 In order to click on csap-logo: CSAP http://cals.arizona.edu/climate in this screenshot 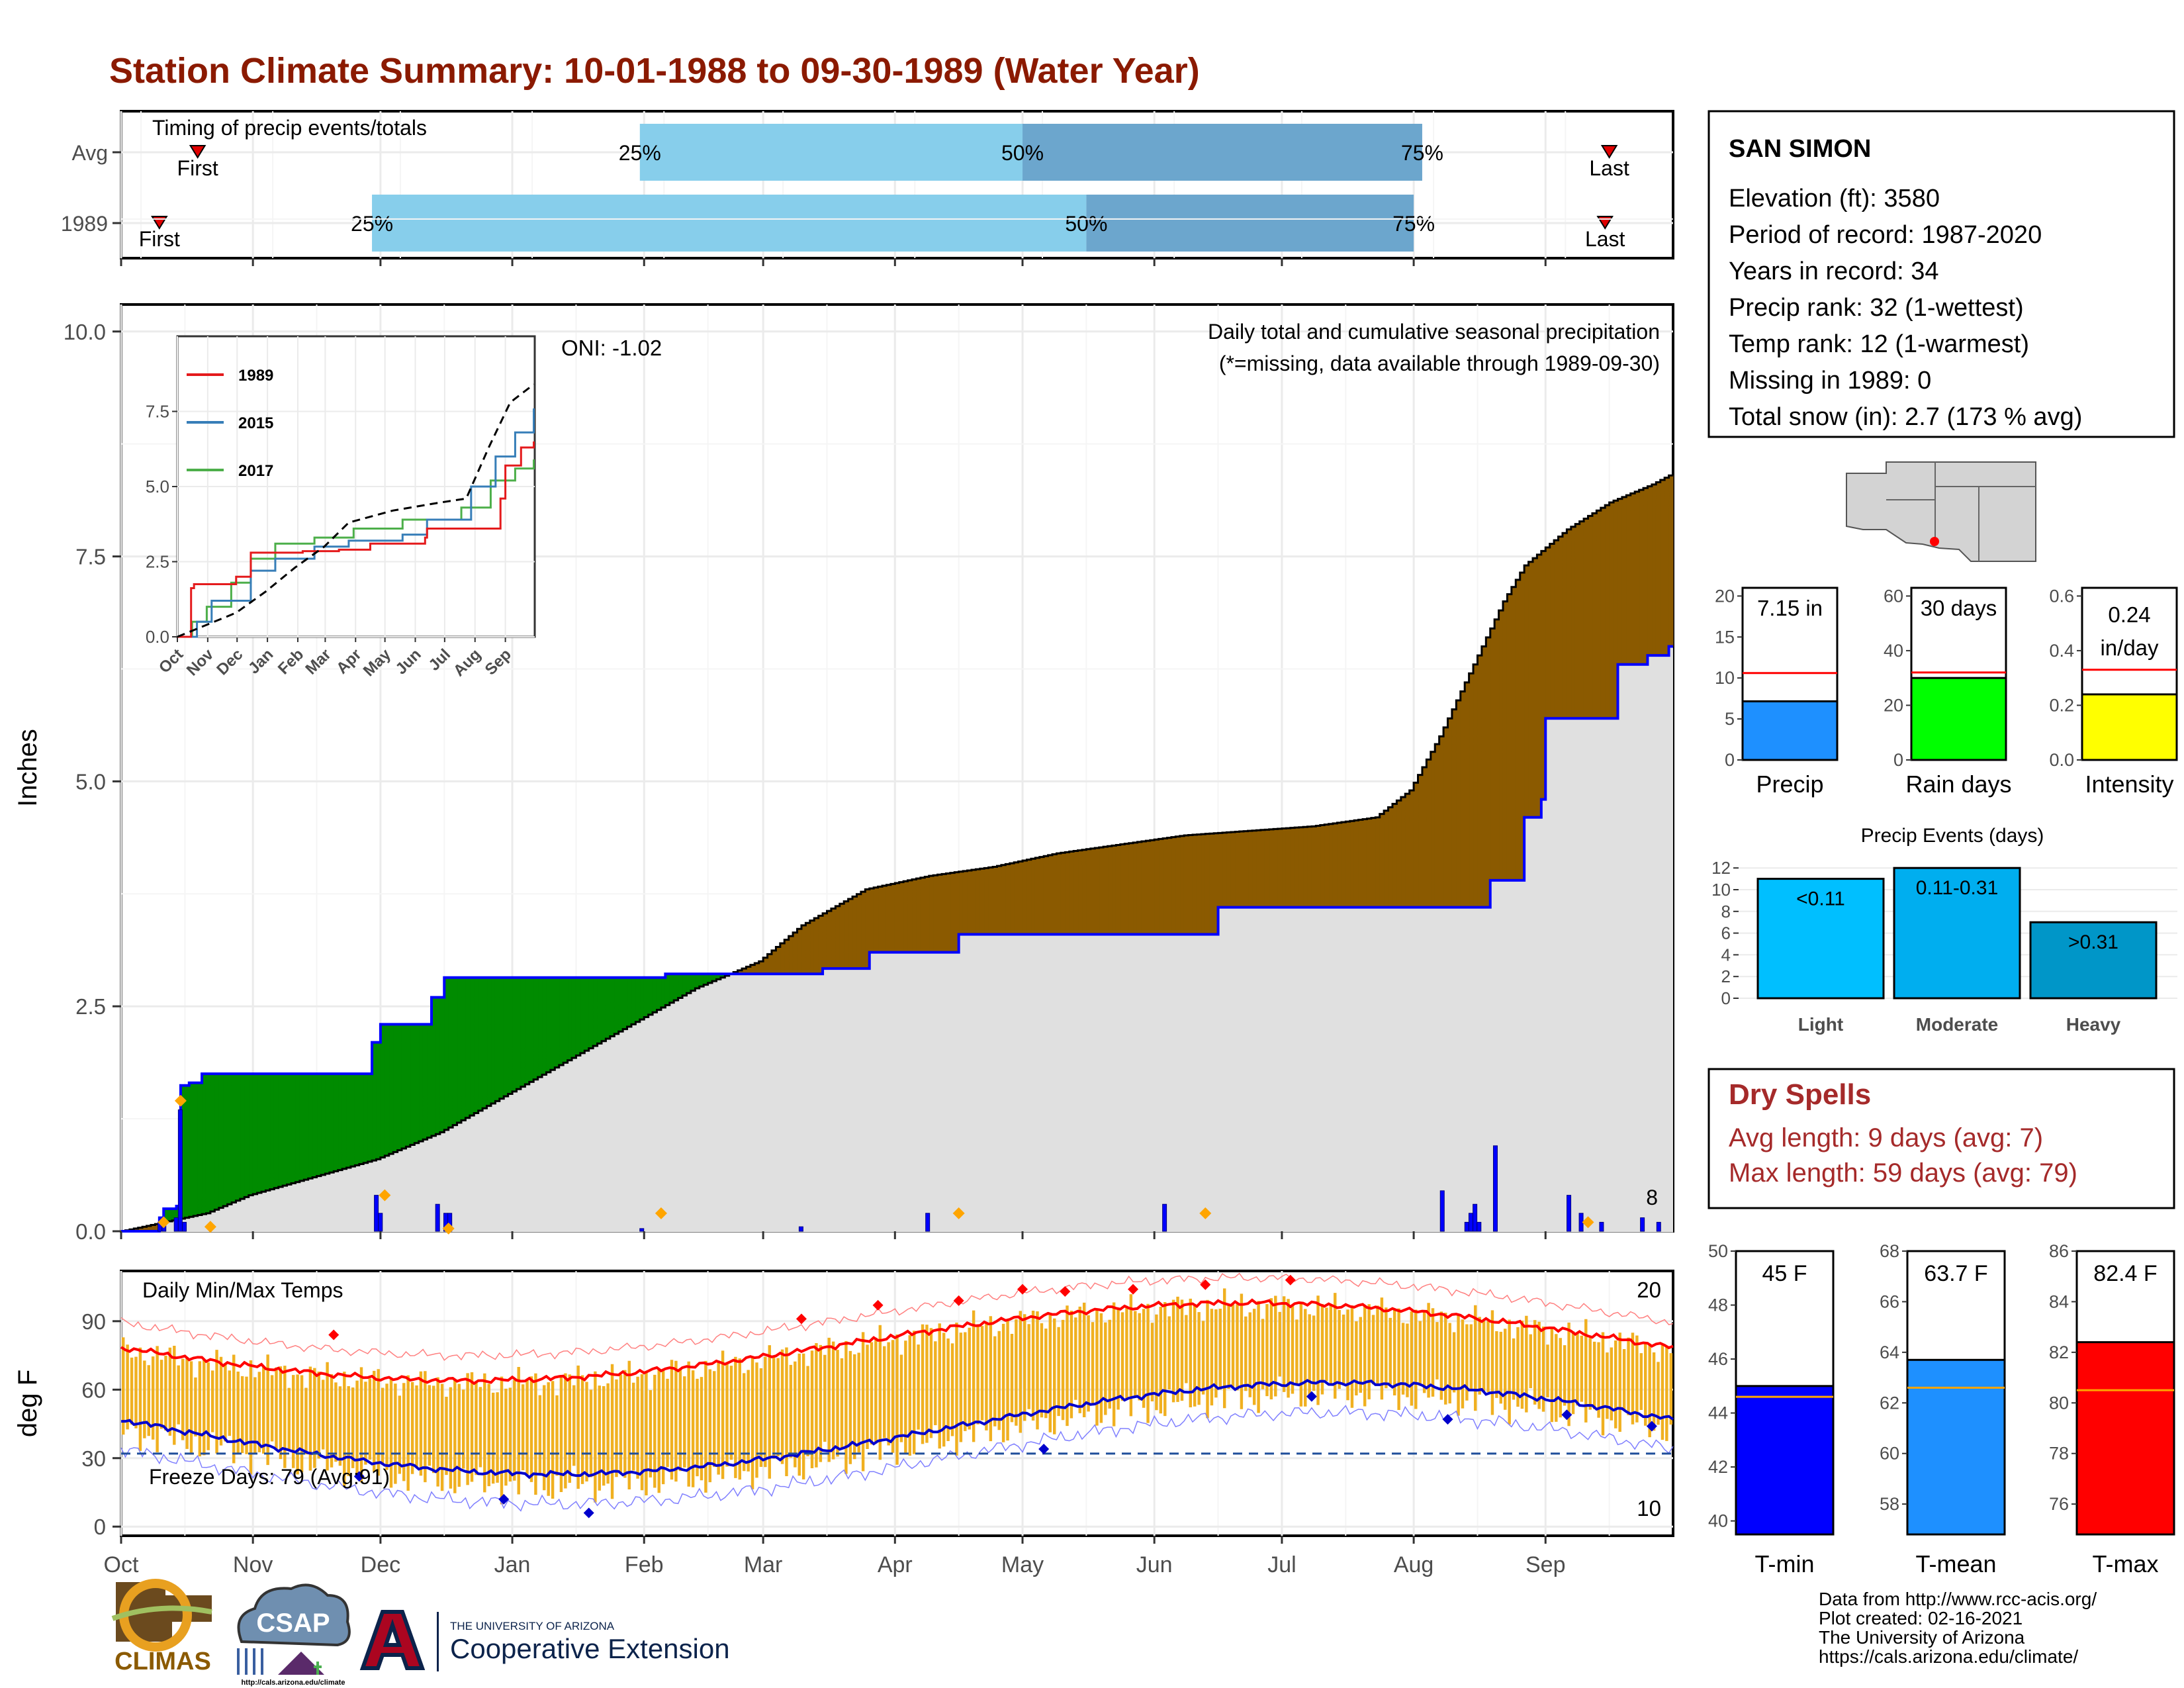, I will do `click(294, 1635)`.